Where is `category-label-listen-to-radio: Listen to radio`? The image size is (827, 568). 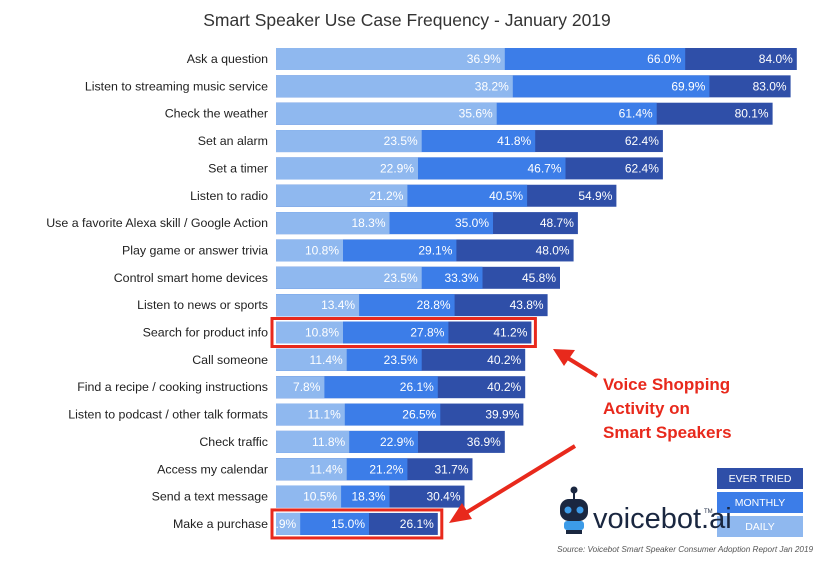 category-label-listen-to-radio: Listen to radio is located at coordinates (229, 196).